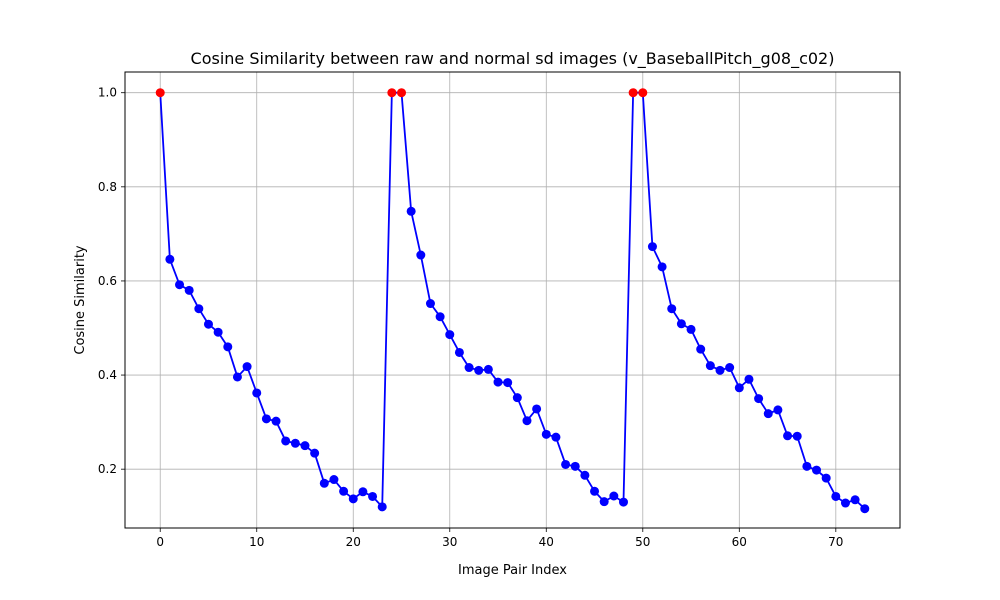  I want to click on x-tick-label: 0, so click(160, 542).